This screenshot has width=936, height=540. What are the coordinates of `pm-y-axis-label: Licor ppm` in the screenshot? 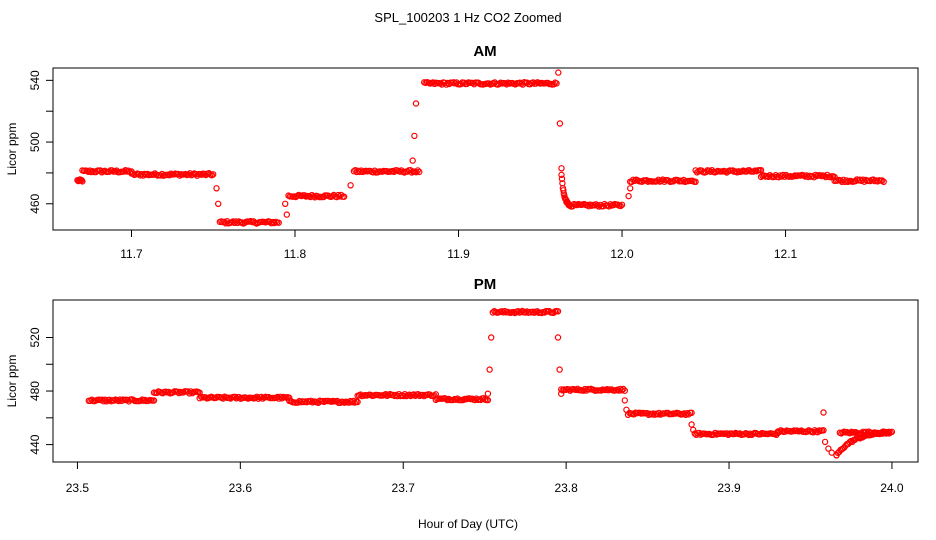 It's located at (12, 381).